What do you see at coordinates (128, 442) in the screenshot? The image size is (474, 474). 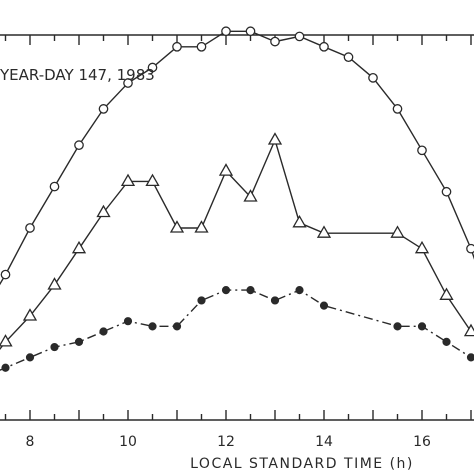 I see `x-tick-label: 10` at bounding box center [128, 442].